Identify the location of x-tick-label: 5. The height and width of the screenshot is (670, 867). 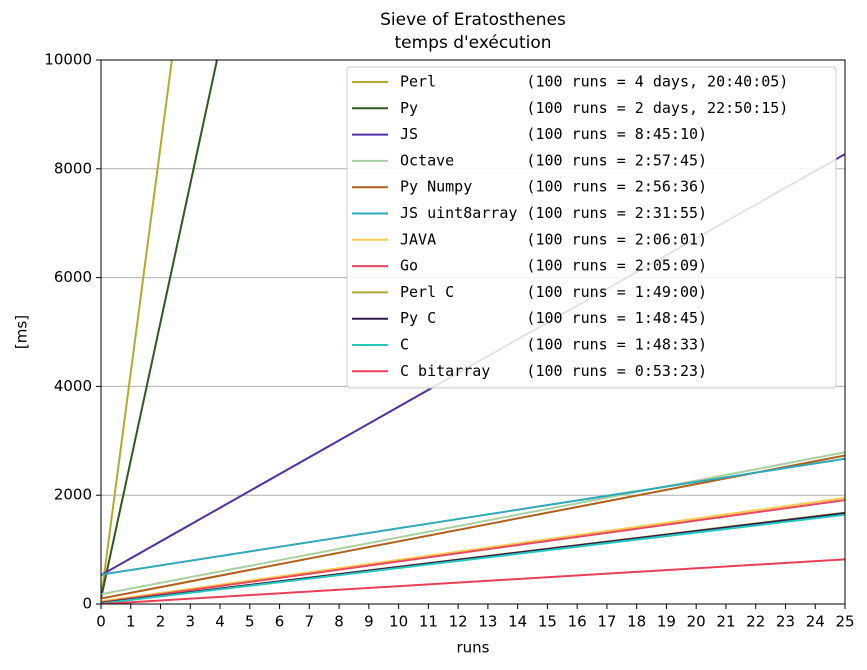
(250, 622).